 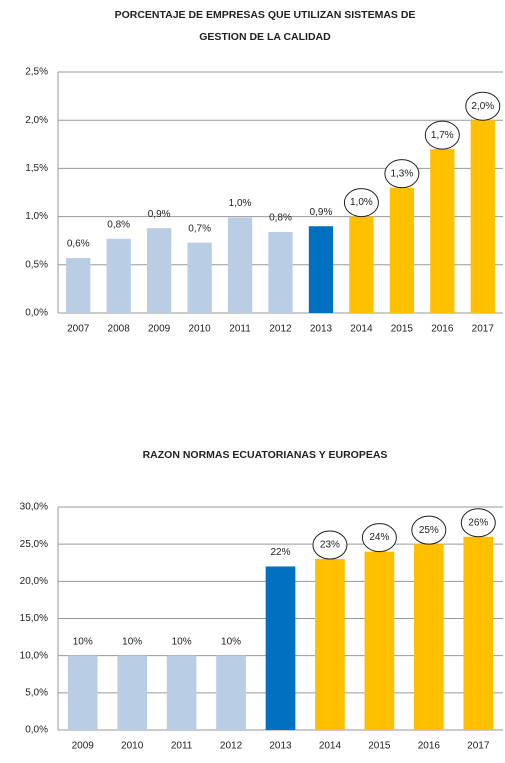 What do you see at coordinates (36, 692) in the screenshot?
I see `y-tick-label: 5,0%` at bounding box center [36, 692].